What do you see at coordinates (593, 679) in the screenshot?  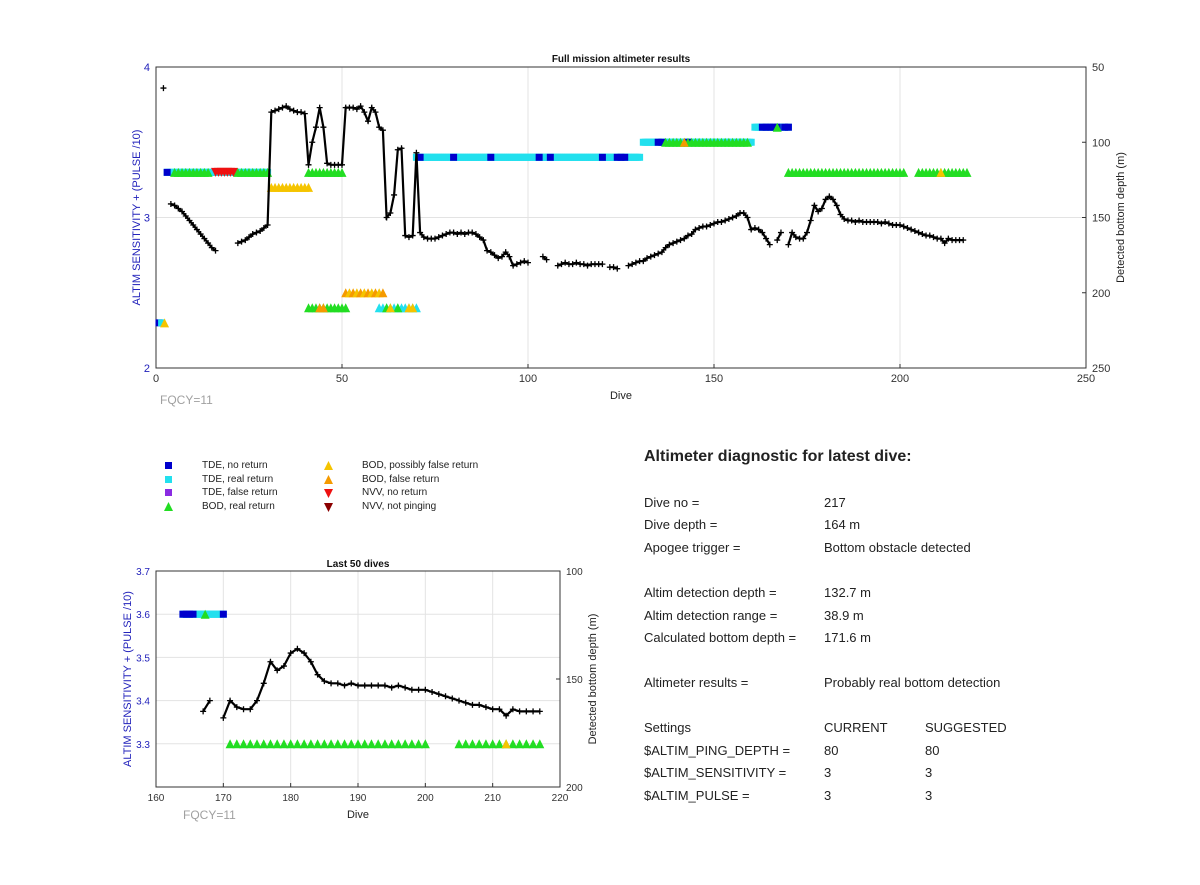 I see `y2-axis-label: Detected bottom depth (m)` at bounding box center [593, 679].